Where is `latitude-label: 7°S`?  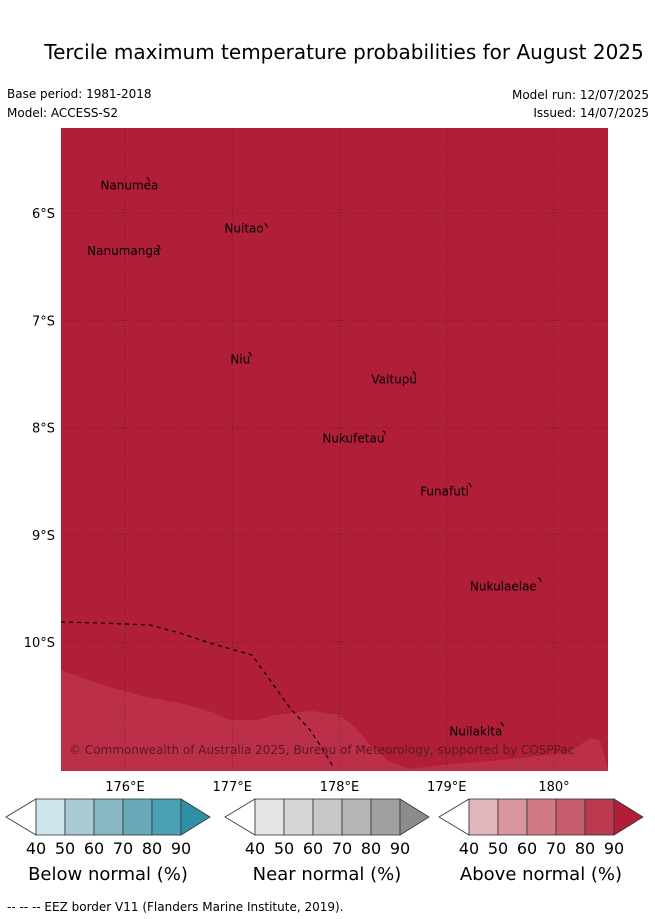 latitude-label: 7°S is located at coordinates (43, 321).